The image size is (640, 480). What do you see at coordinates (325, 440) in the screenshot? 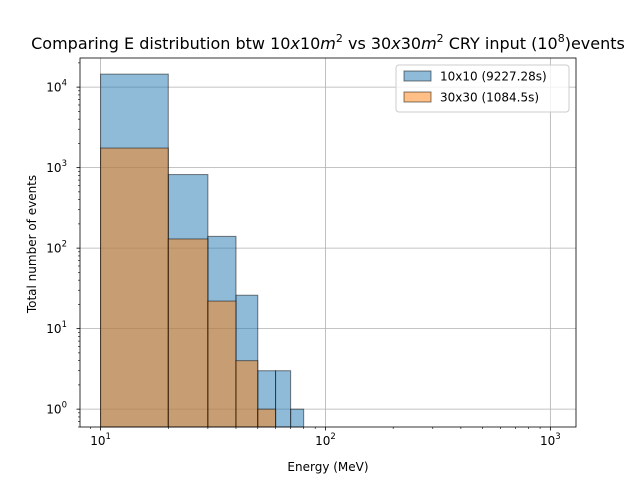
I see `x-tick-label: 10²` at bounding box center [325, 440].